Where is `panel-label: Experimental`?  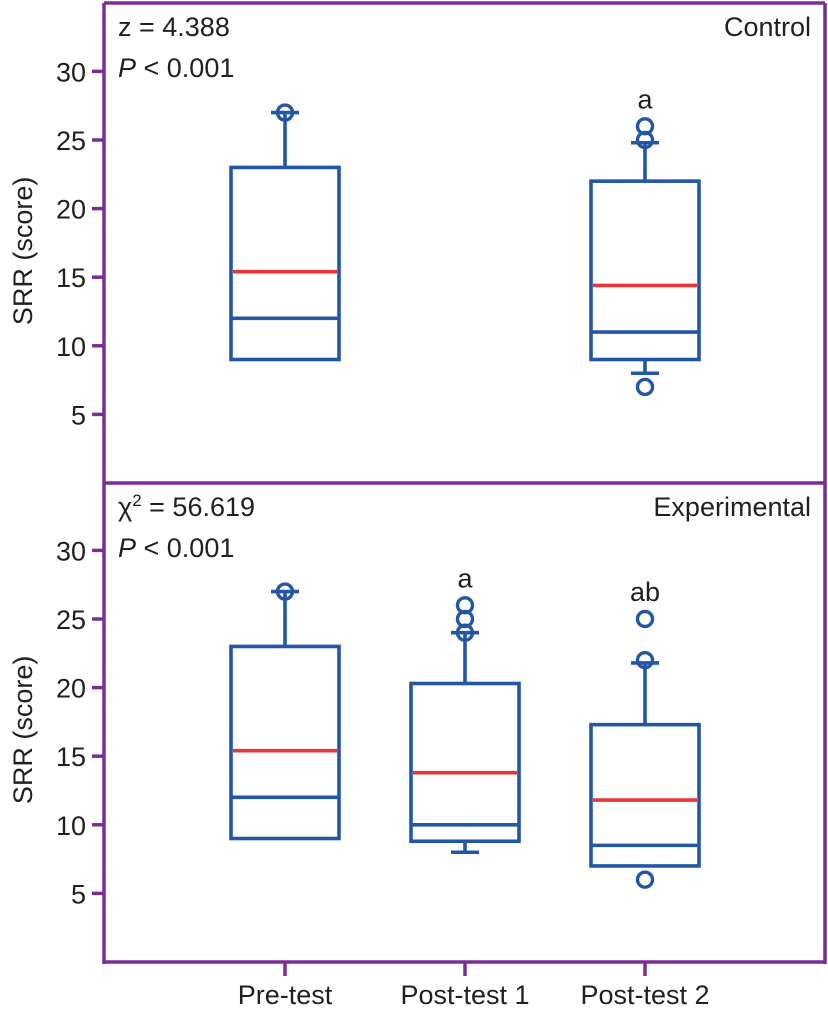 panel-label: Experimental is located at coordinates (732, 507).